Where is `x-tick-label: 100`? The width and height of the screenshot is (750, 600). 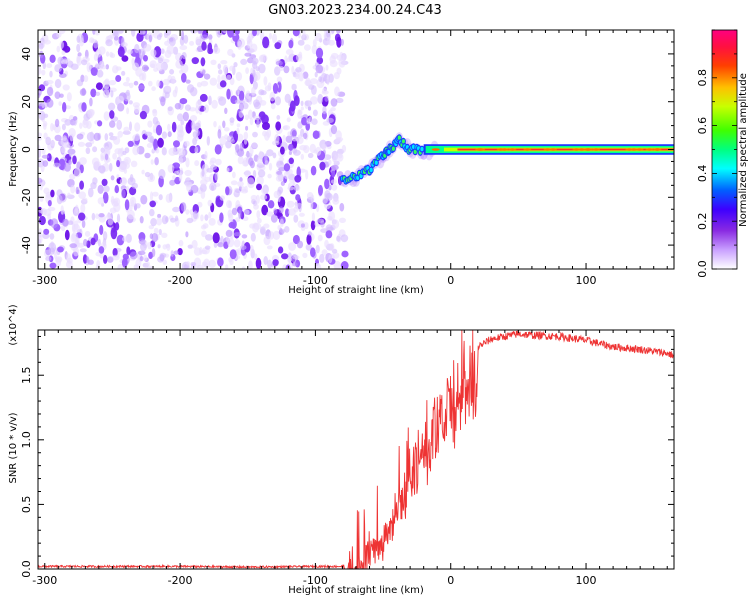 x-tick-label: 100 is located at coordinates (586, 580).